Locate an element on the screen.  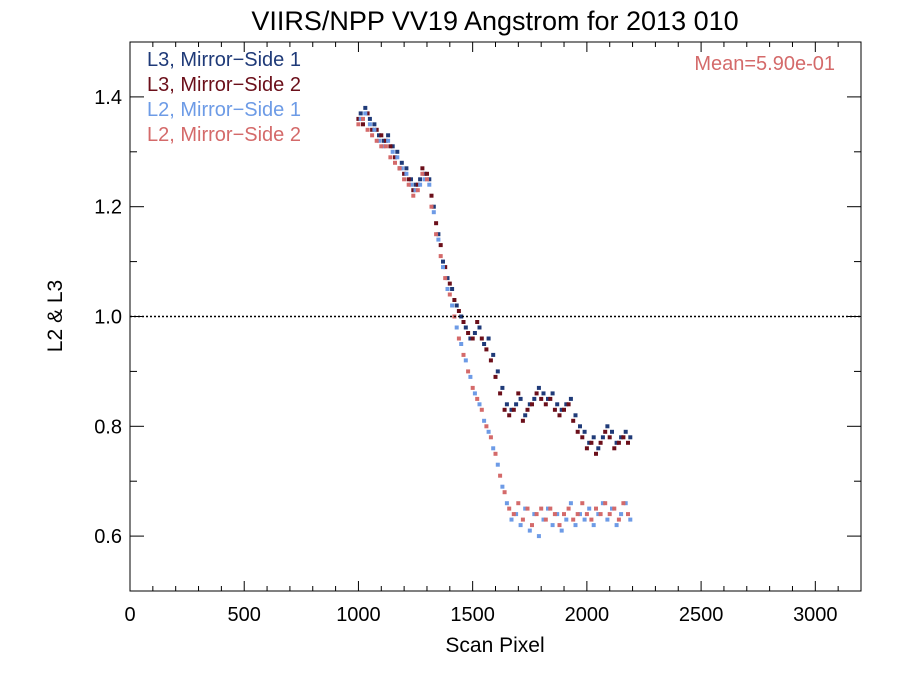
x-tick-label: 0 is located at coordinates (129, 615).